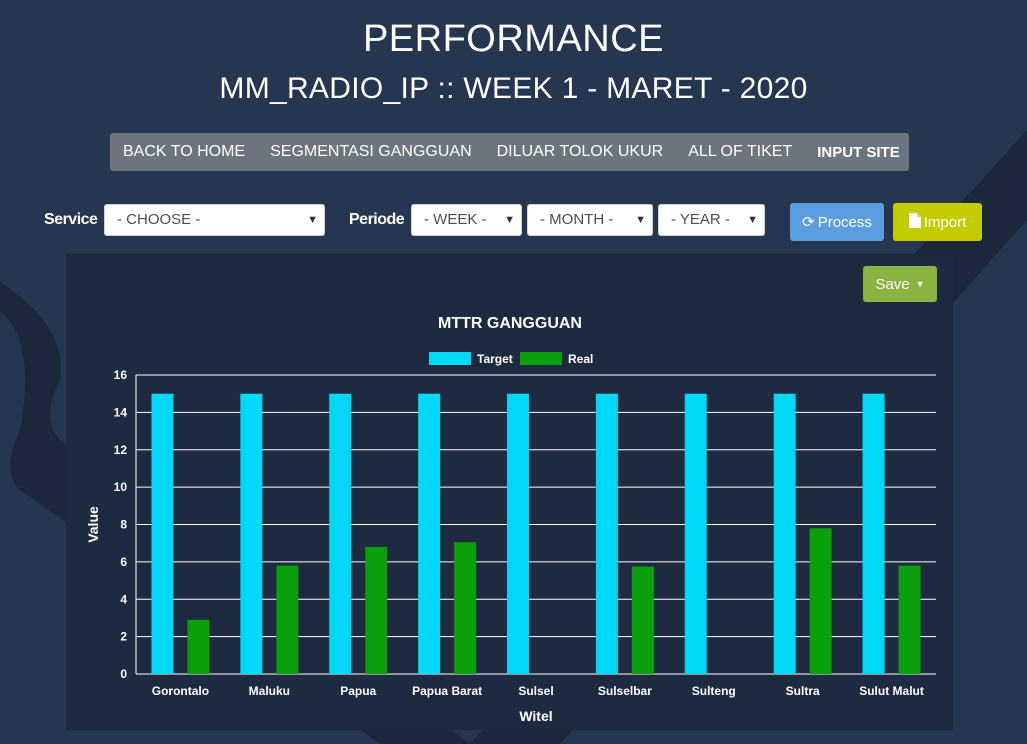  I want to click on y-tick-label: 12, so click(121, 450).